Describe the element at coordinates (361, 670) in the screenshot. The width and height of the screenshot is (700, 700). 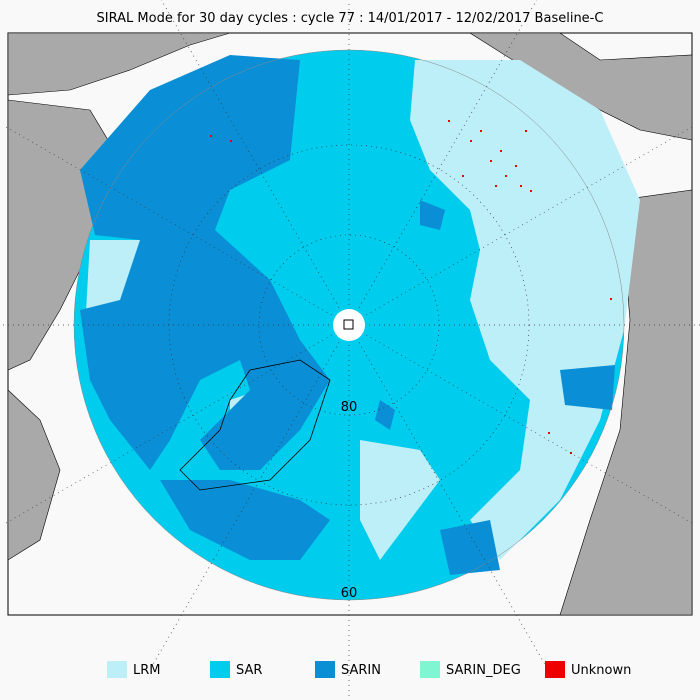
I see `legend-label: SARIN` at that location.